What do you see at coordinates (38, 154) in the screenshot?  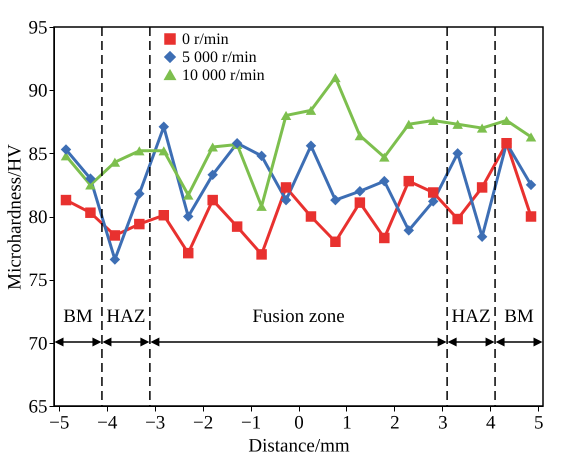 I see `y-tick-label: 85` at bounding box center [38, 154].